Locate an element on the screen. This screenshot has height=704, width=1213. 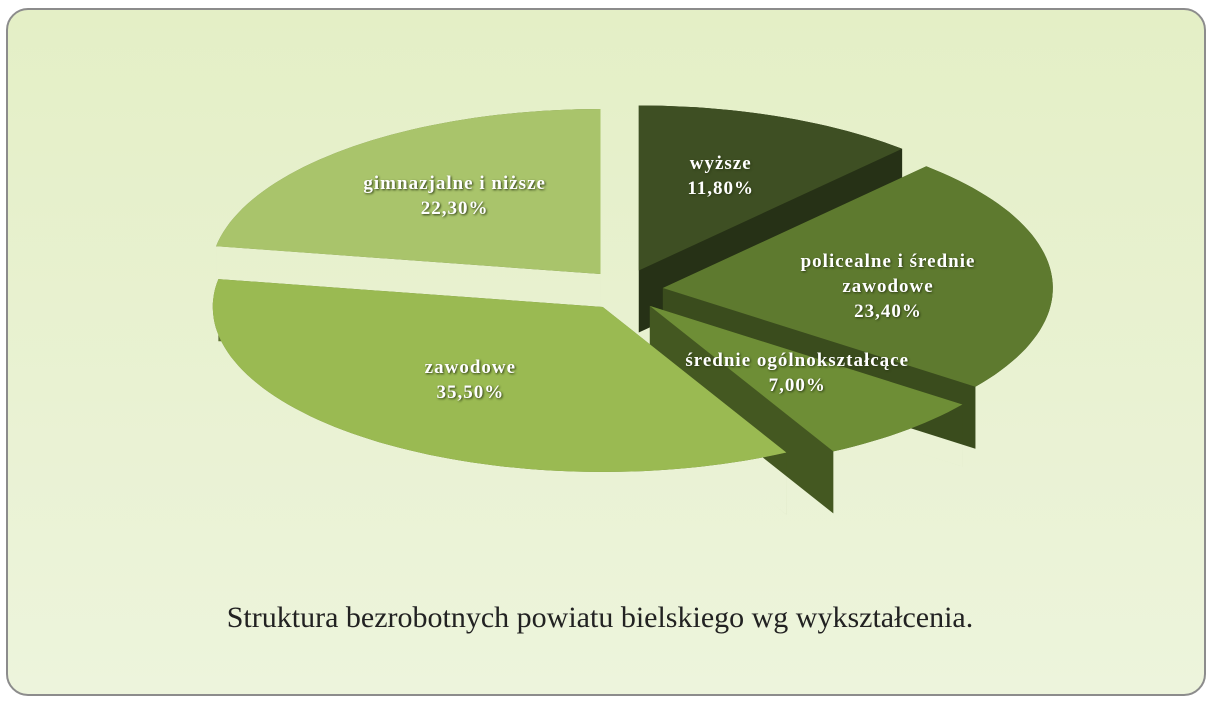
slice-value: 35,50% is located at coordinates (470, 392).